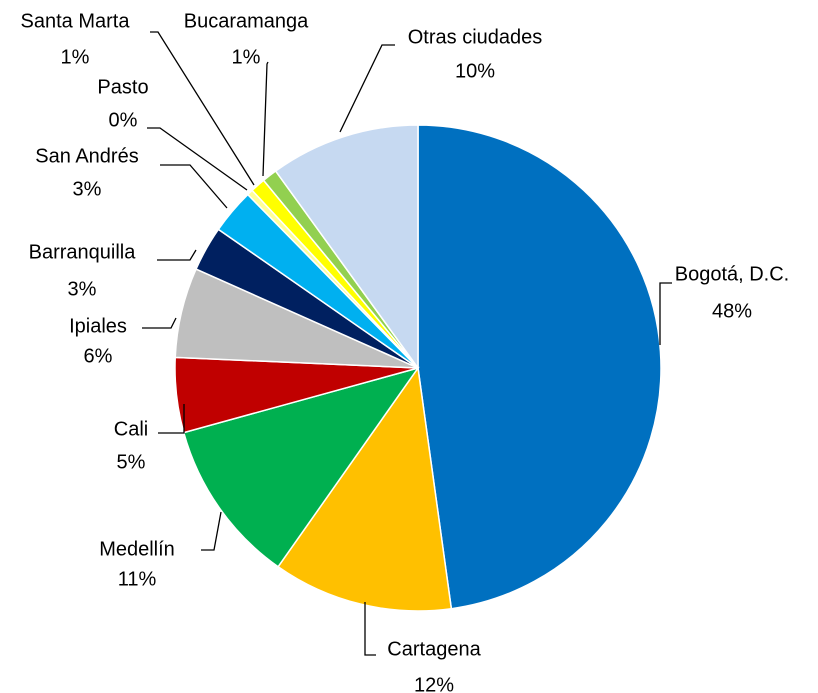 Image resolution: width=818 pixels, height=693 pixels. What do you see at coordinates (76, 21) in the screenshot?
I see `slice-label: Santa Marta` at bounding box center [76, 21].